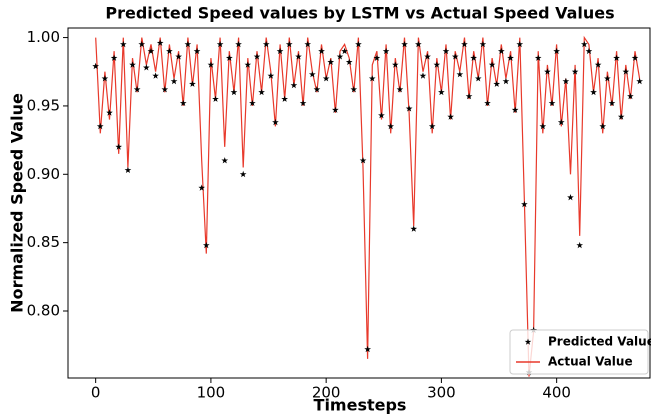 The image size is (651, 417). I want to click on y-tick-label: 0.85, so click(43, 242).